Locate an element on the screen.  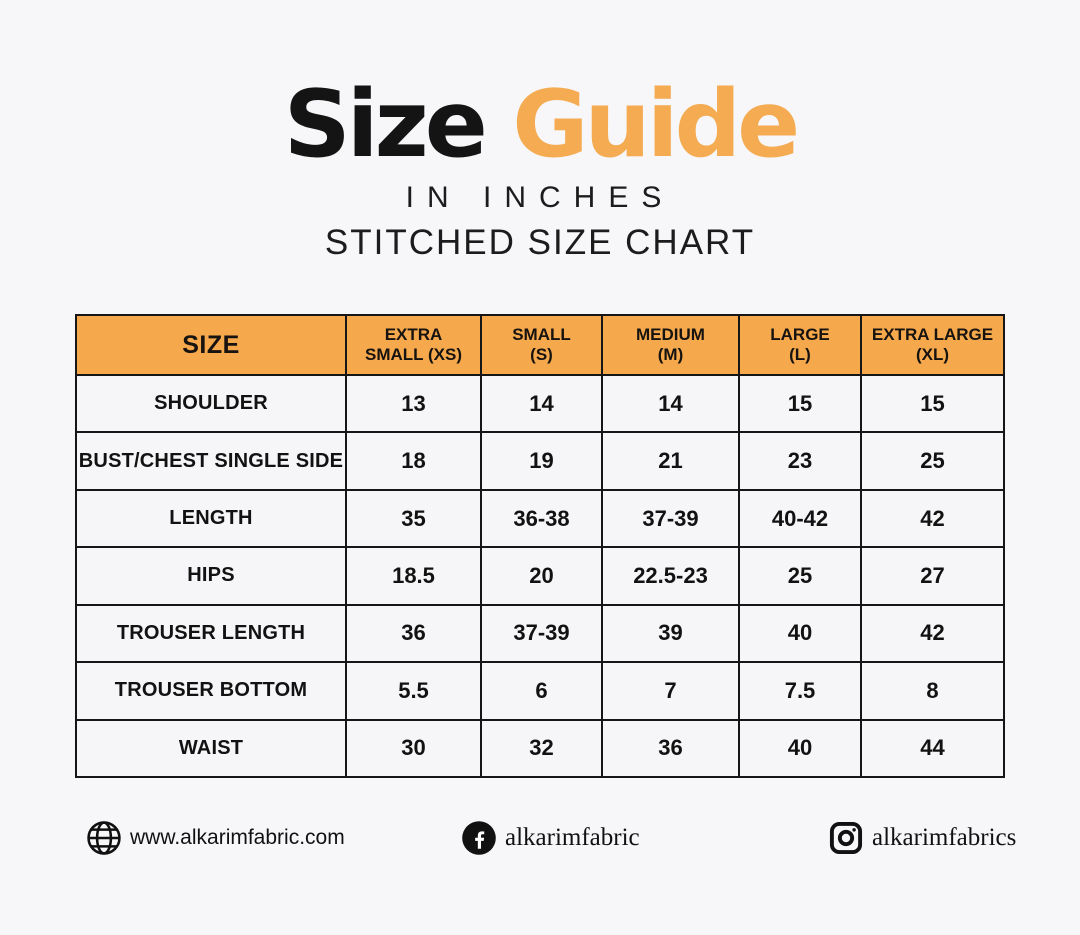
subtitle-in-inches: IN INCHES is located at coordinates (540, 197).